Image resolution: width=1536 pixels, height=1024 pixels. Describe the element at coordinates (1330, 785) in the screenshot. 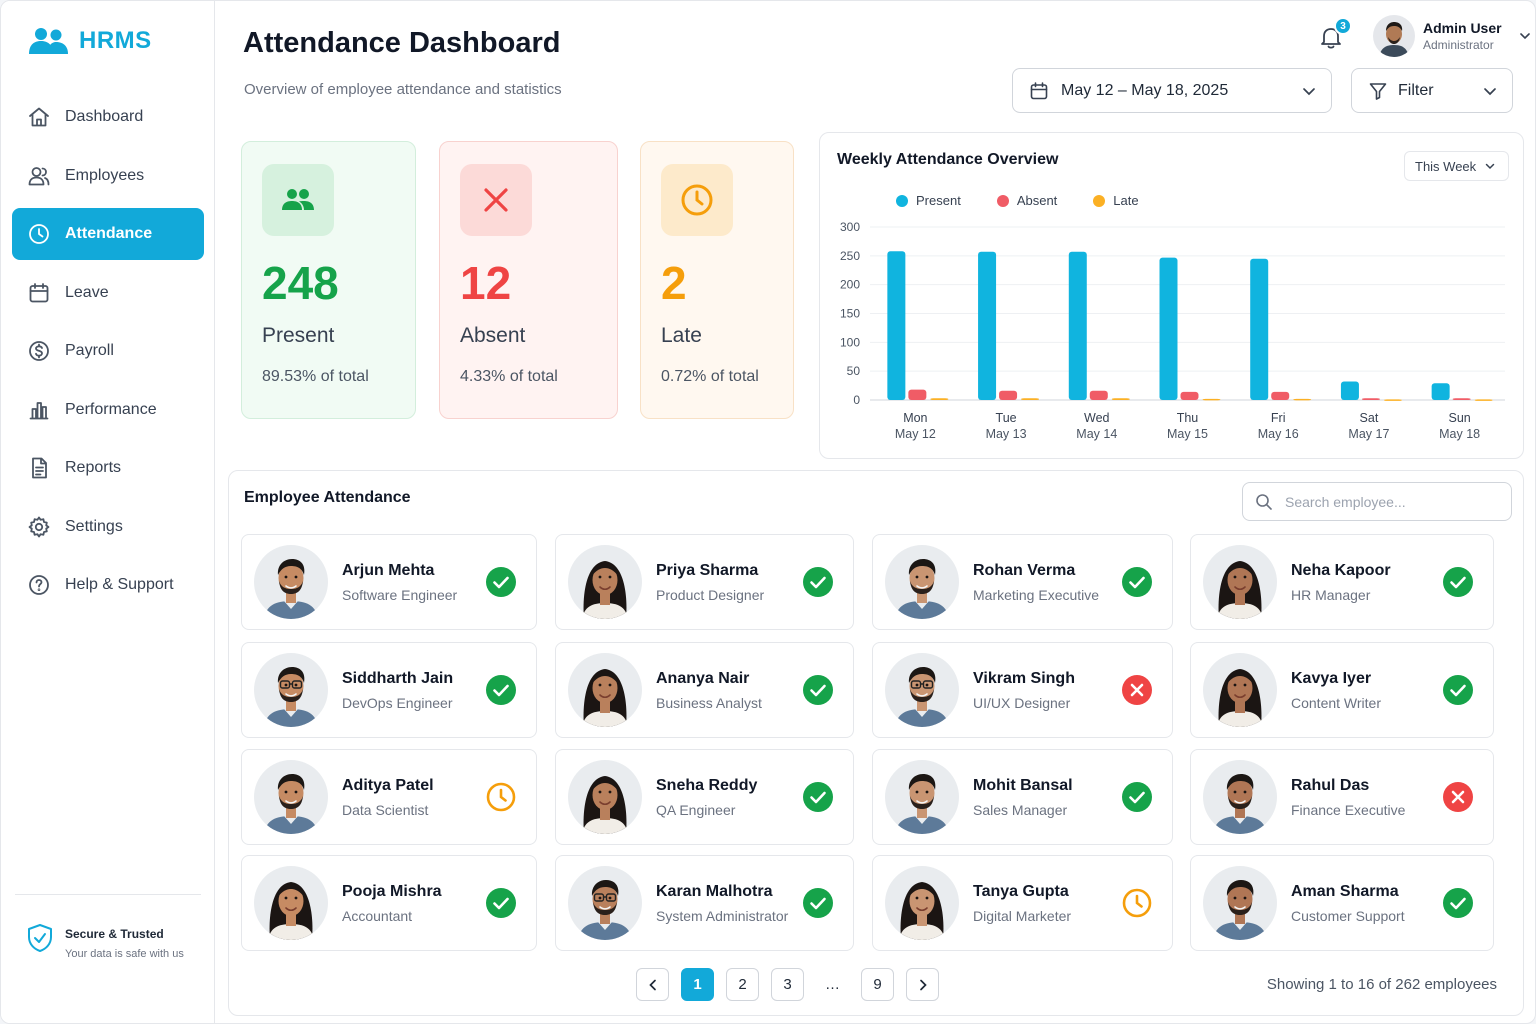

I see `employee-name: Rahul Das` at that location.